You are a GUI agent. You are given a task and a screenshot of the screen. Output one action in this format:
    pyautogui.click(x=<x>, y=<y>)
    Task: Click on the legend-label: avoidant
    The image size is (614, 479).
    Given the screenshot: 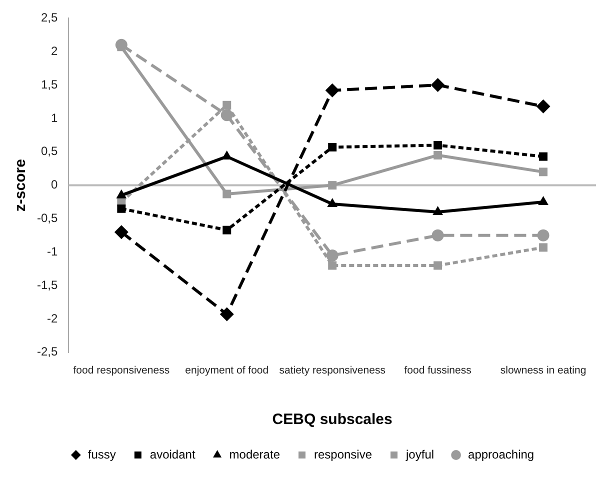 What is the action you would take?
    pyautogui.click(x=173, y=454)
    